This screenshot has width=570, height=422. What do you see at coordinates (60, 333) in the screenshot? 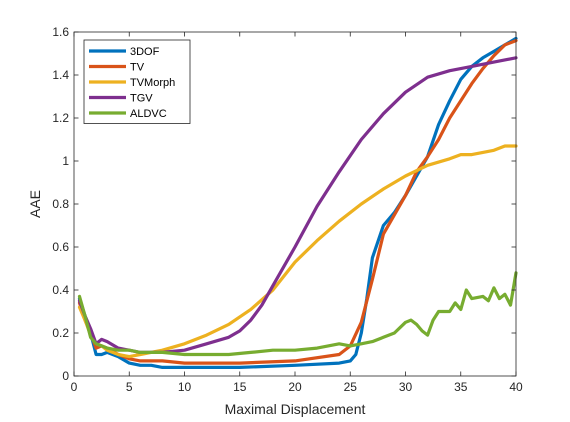
I see `y-tick-label: 0.2` at bounding box center [60, 333].